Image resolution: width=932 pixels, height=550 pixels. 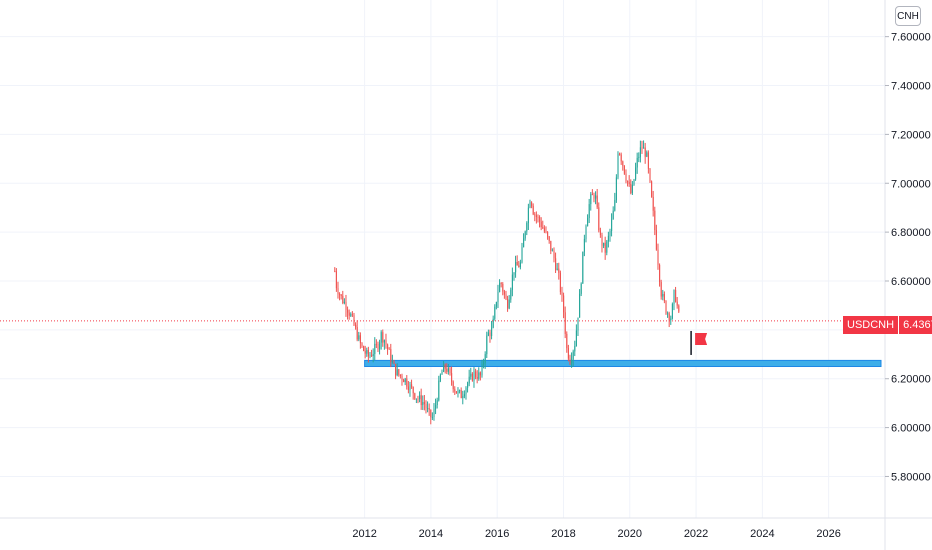 I want to click on y-tick-label: 7.20000, so click(x=911, y=135).